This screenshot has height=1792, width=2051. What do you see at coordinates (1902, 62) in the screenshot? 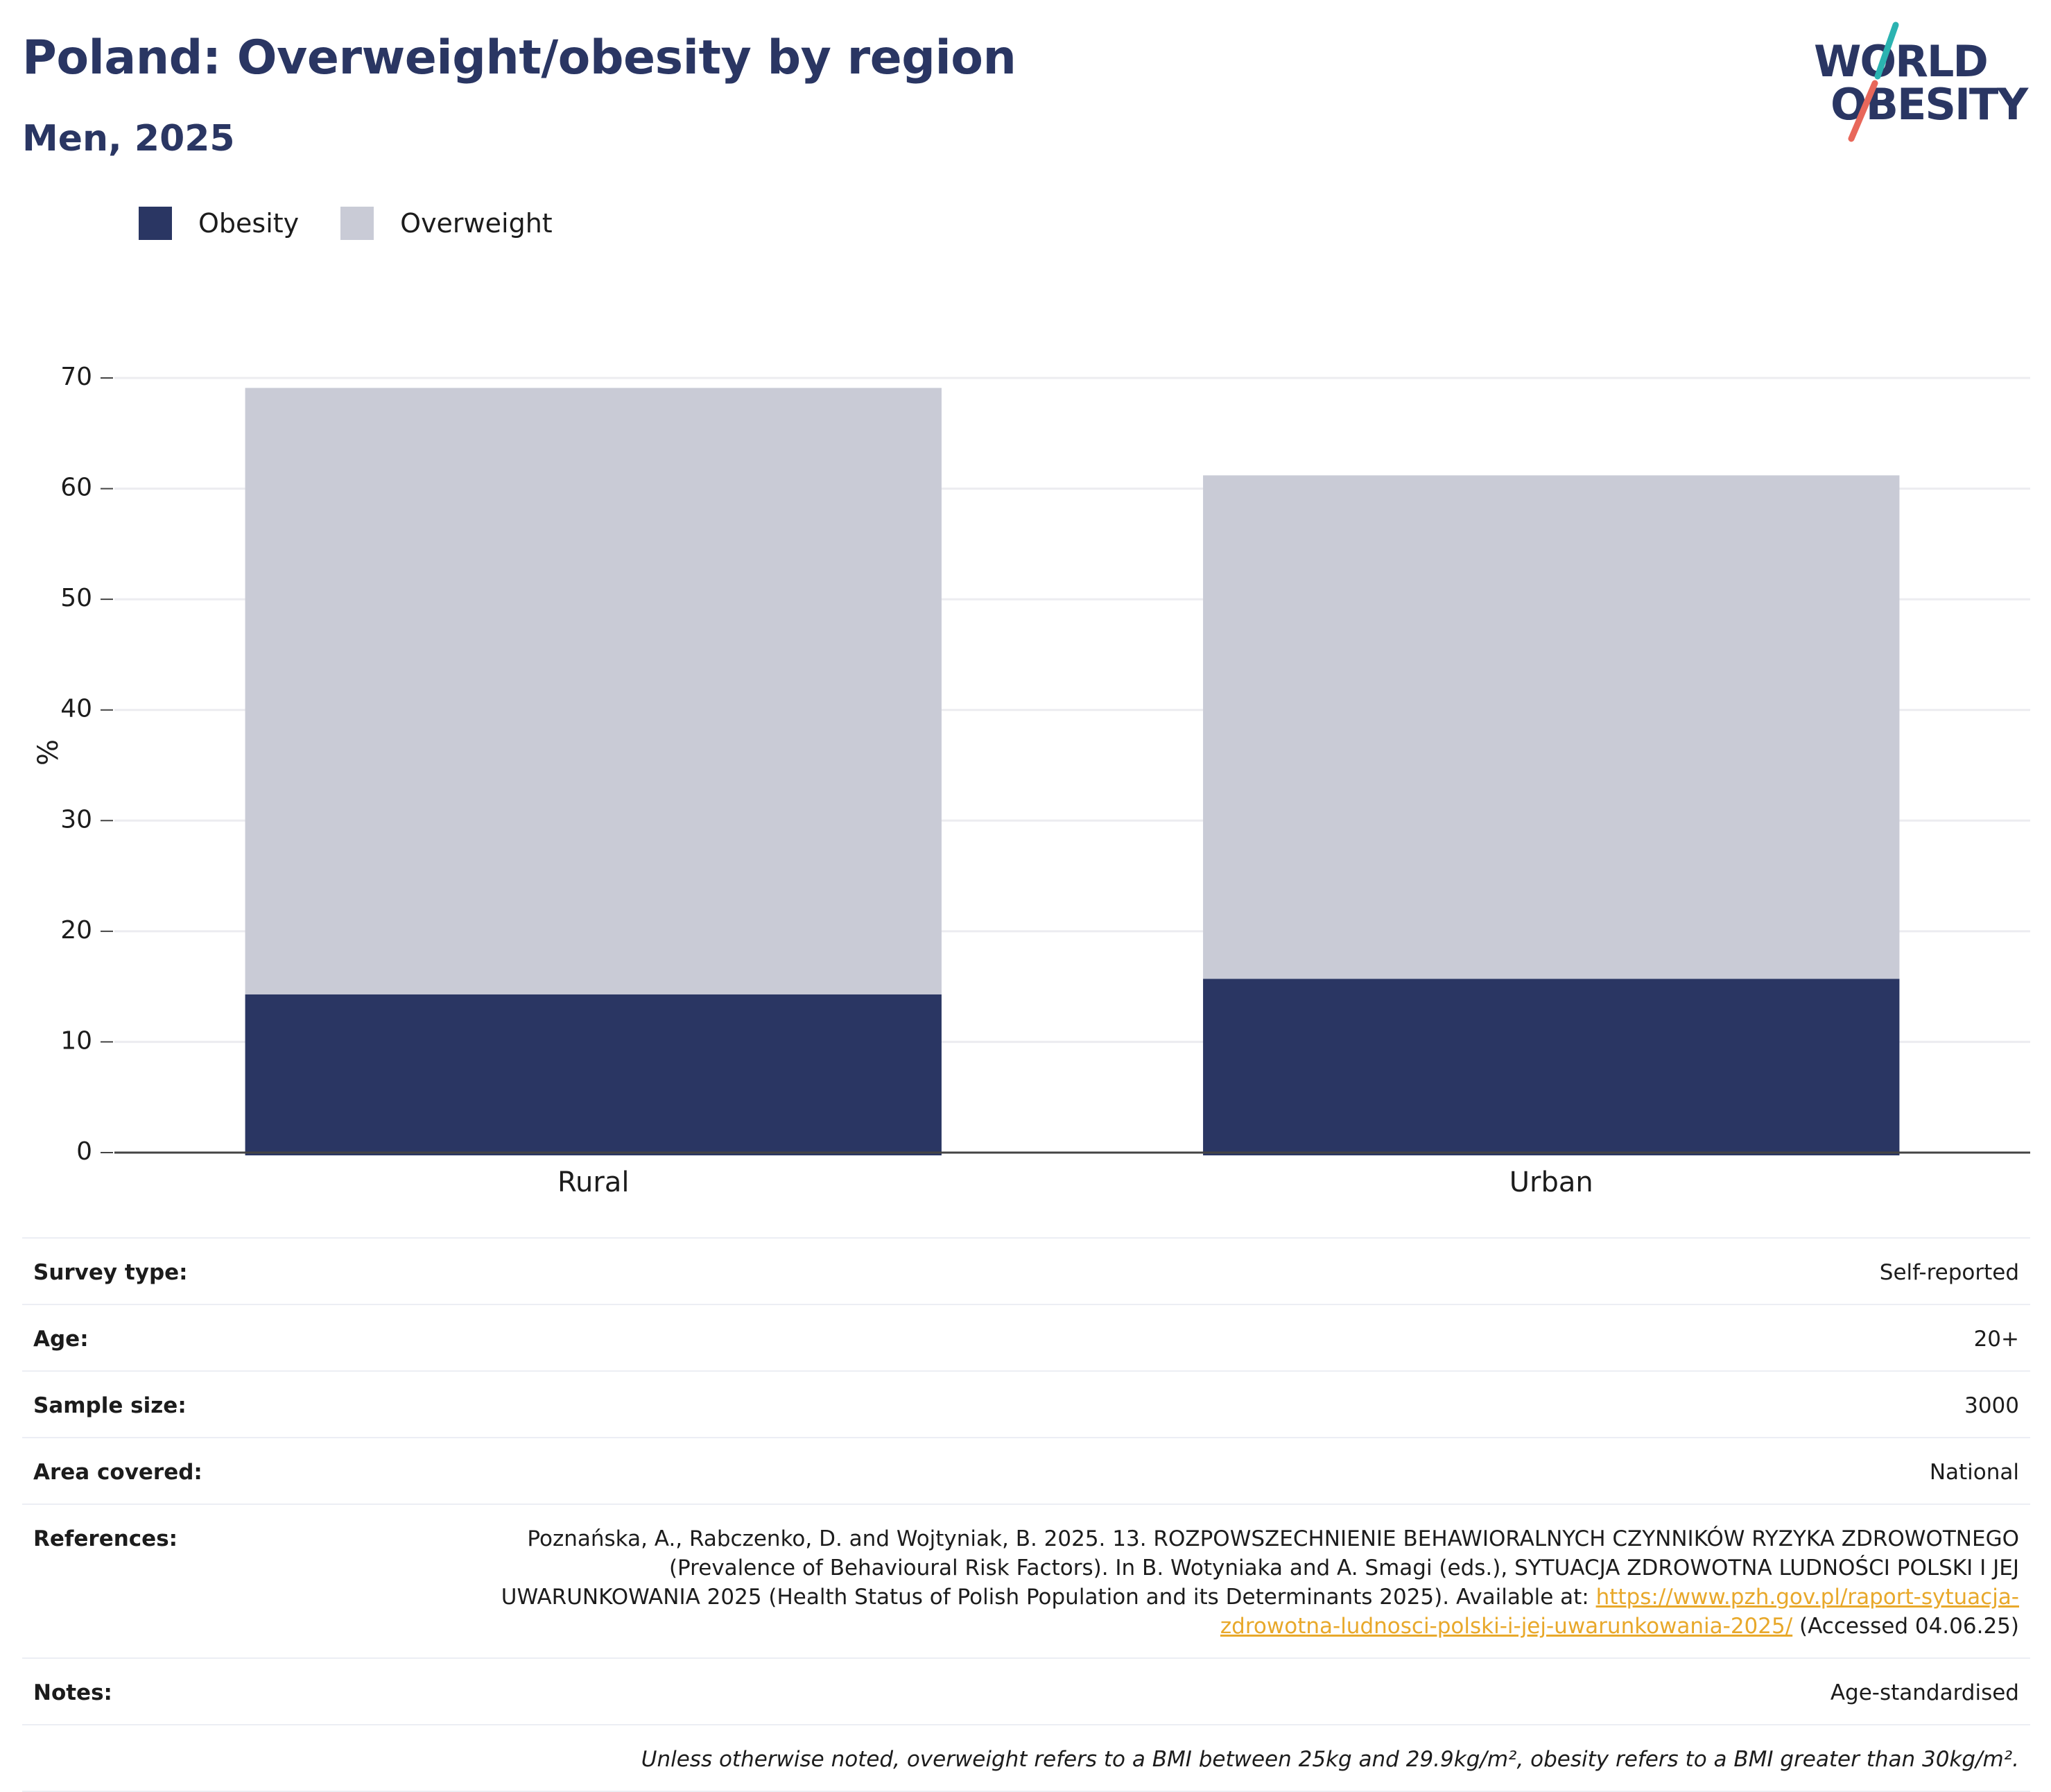
I see `logo-line-1: WORLD` at bounding box center [1902, 62].